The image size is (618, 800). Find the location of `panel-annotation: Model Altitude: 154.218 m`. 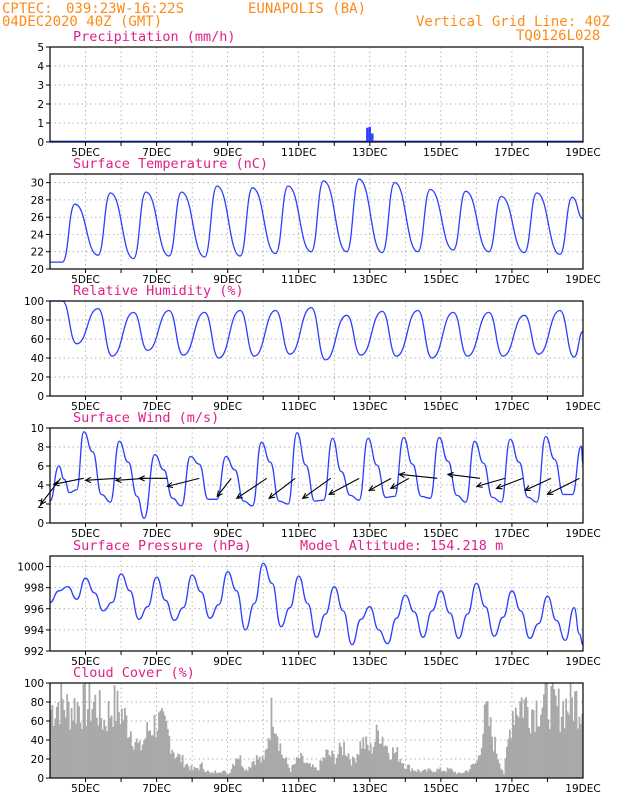

panel-annotation: Model Altitude: 154.218 m is located at coordinates (401, 546).